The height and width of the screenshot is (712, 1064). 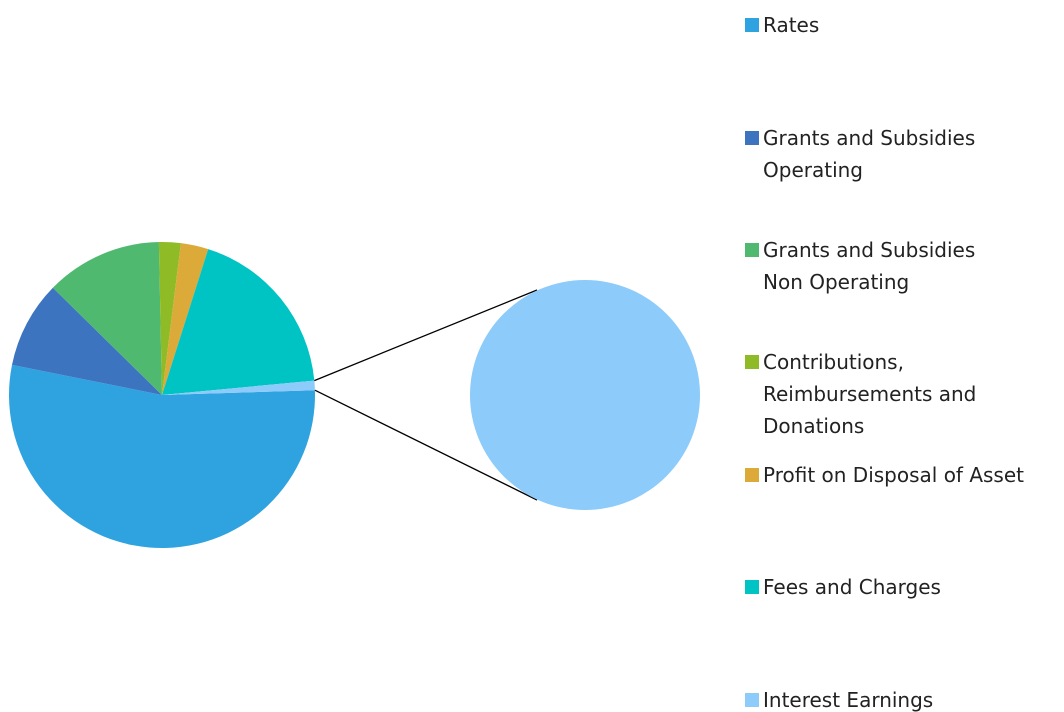 I want to click on legend-label: Grants and Subsidies Operating, so click(x=869, y=154).